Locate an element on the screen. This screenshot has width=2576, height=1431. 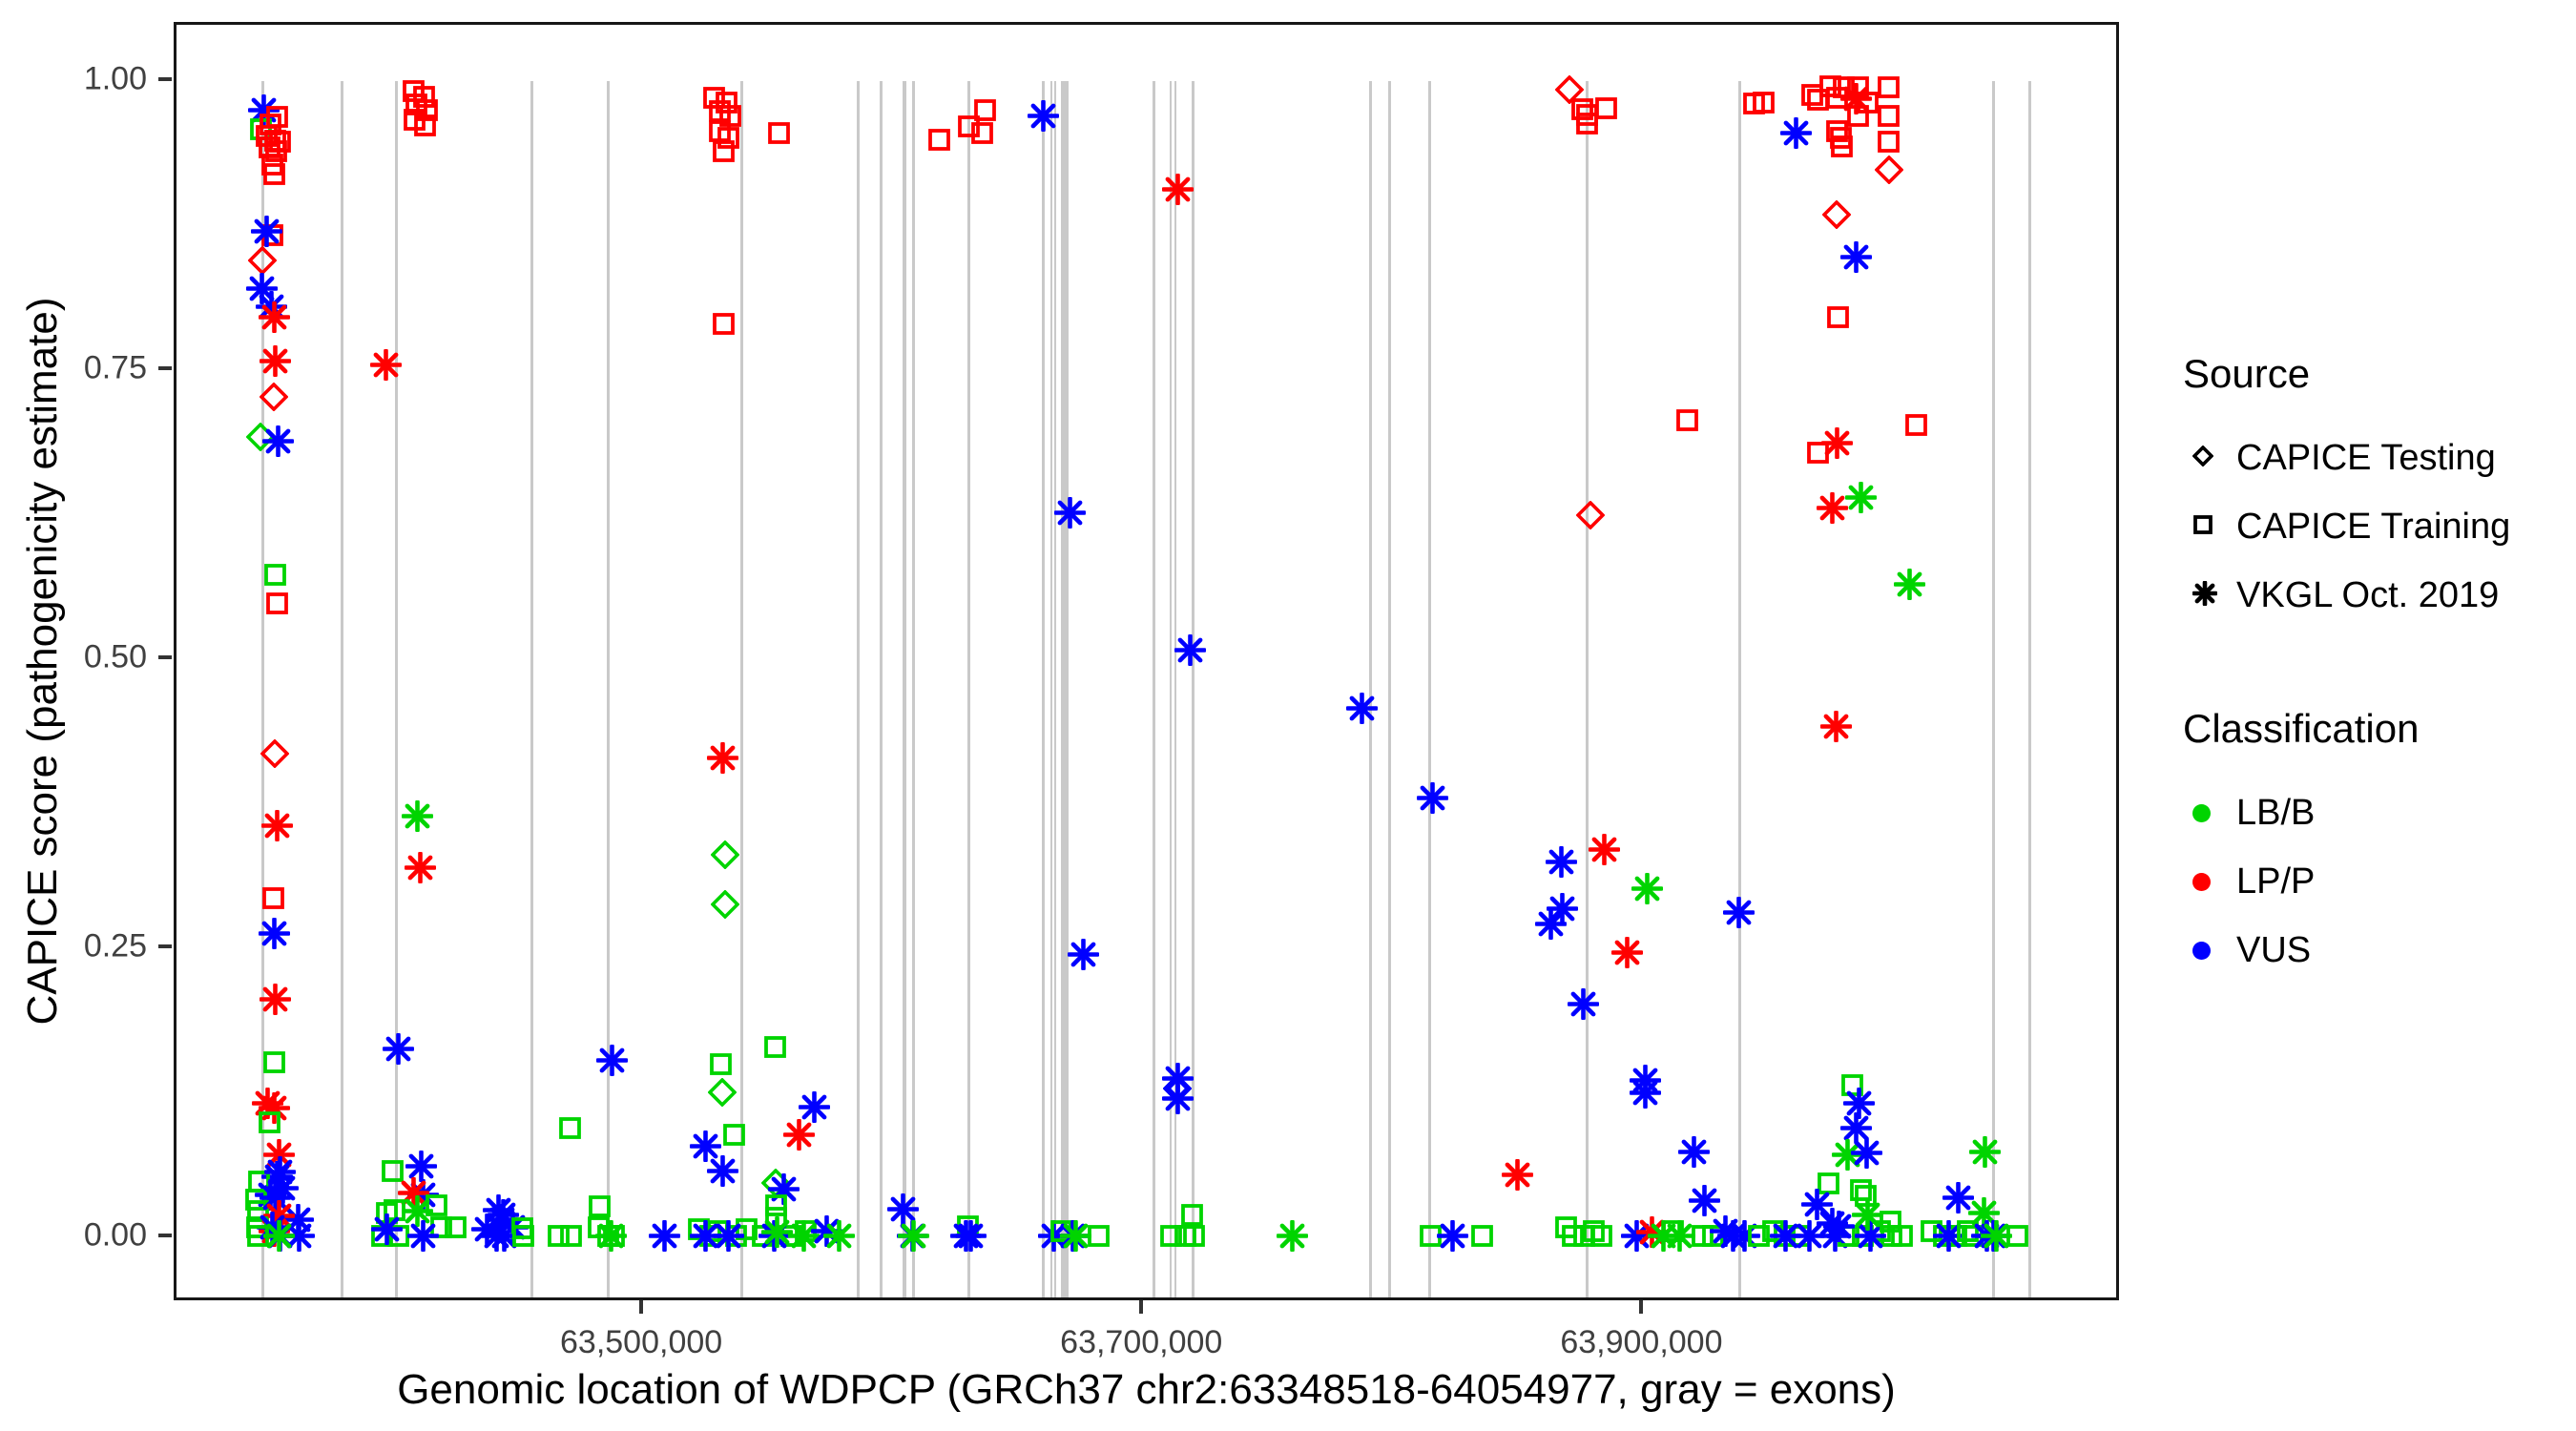
legend-classification-block: Classification LB/B LP/P VUS is located at coordinates (2374, 846).